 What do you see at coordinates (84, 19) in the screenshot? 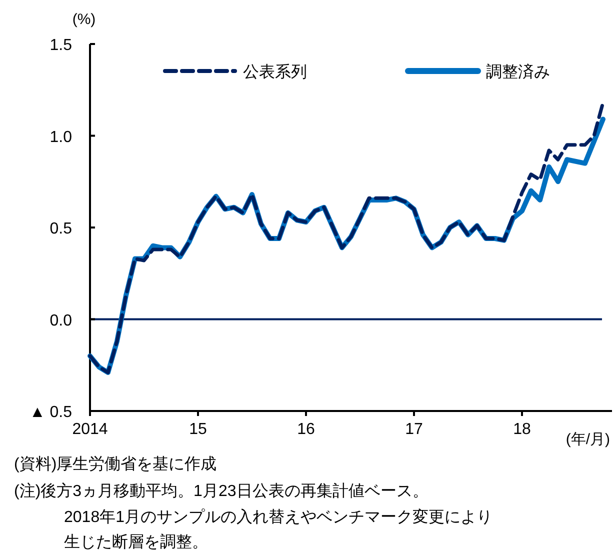
I see `y-axis-title: (%)` at bounding box center [84, 19].